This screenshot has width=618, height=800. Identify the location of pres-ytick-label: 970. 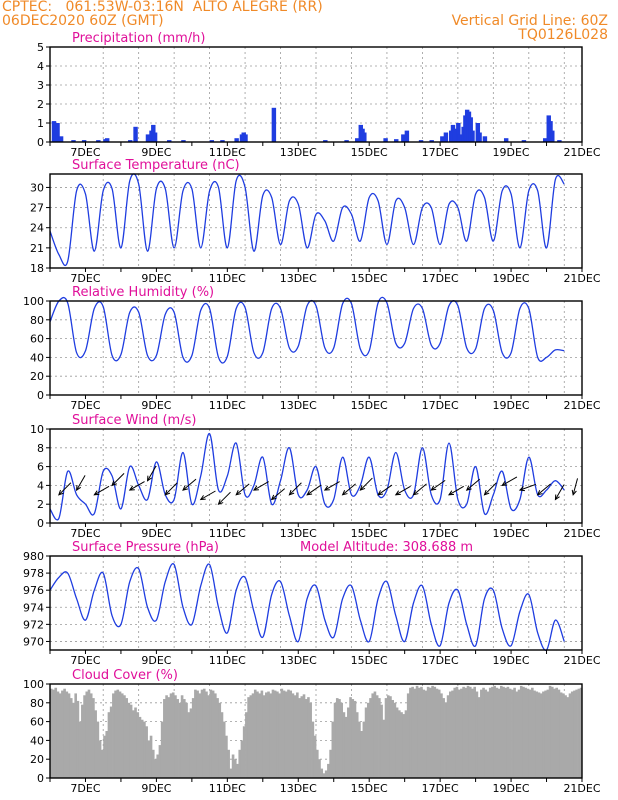
(33, 641).